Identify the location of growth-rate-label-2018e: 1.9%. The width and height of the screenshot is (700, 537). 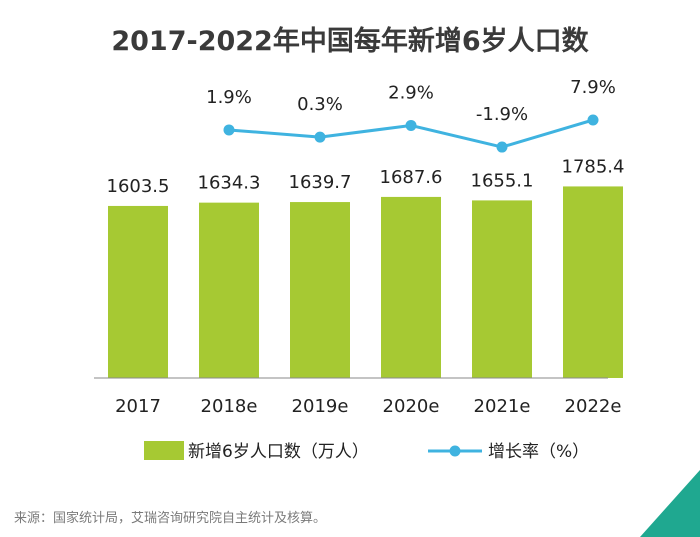
(229, 97).